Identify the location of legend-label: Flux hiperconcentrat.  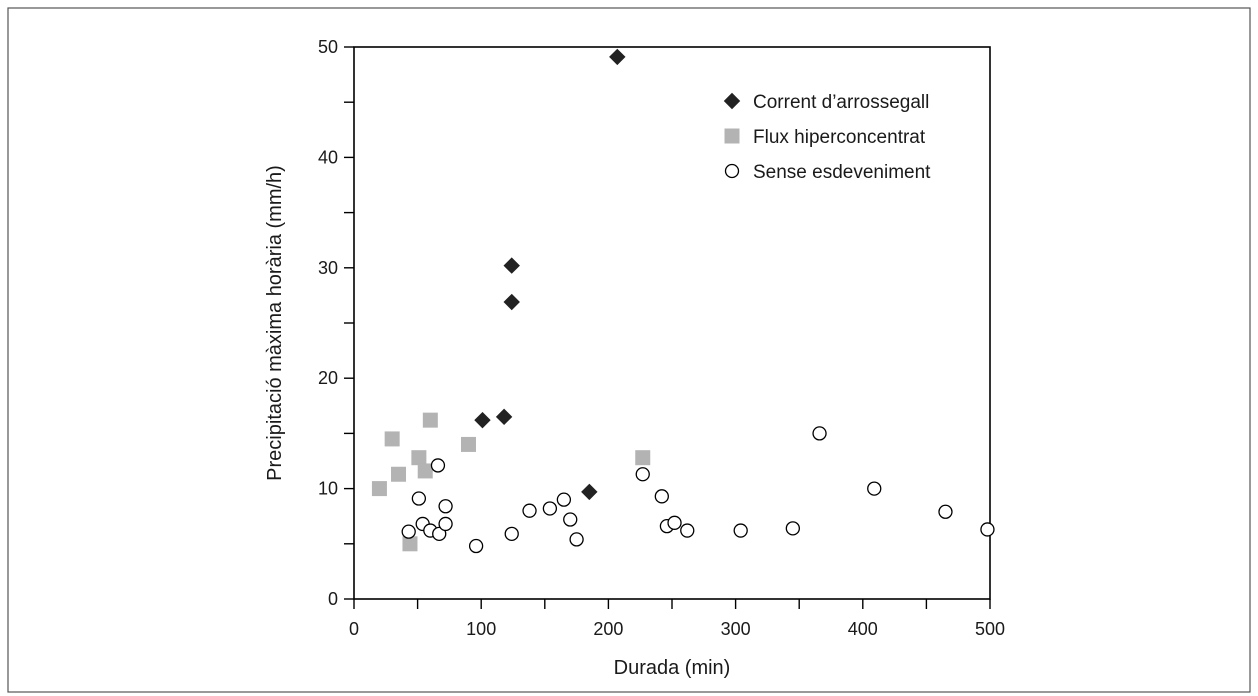
(839, 137).